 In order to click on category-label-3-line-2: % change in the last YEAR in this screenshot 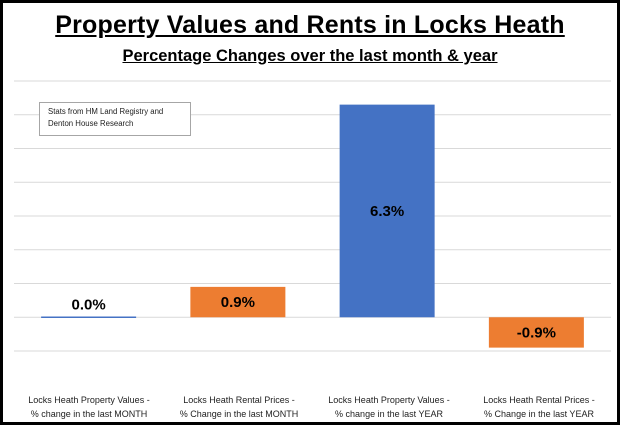, I will do `click(389, 414)`.